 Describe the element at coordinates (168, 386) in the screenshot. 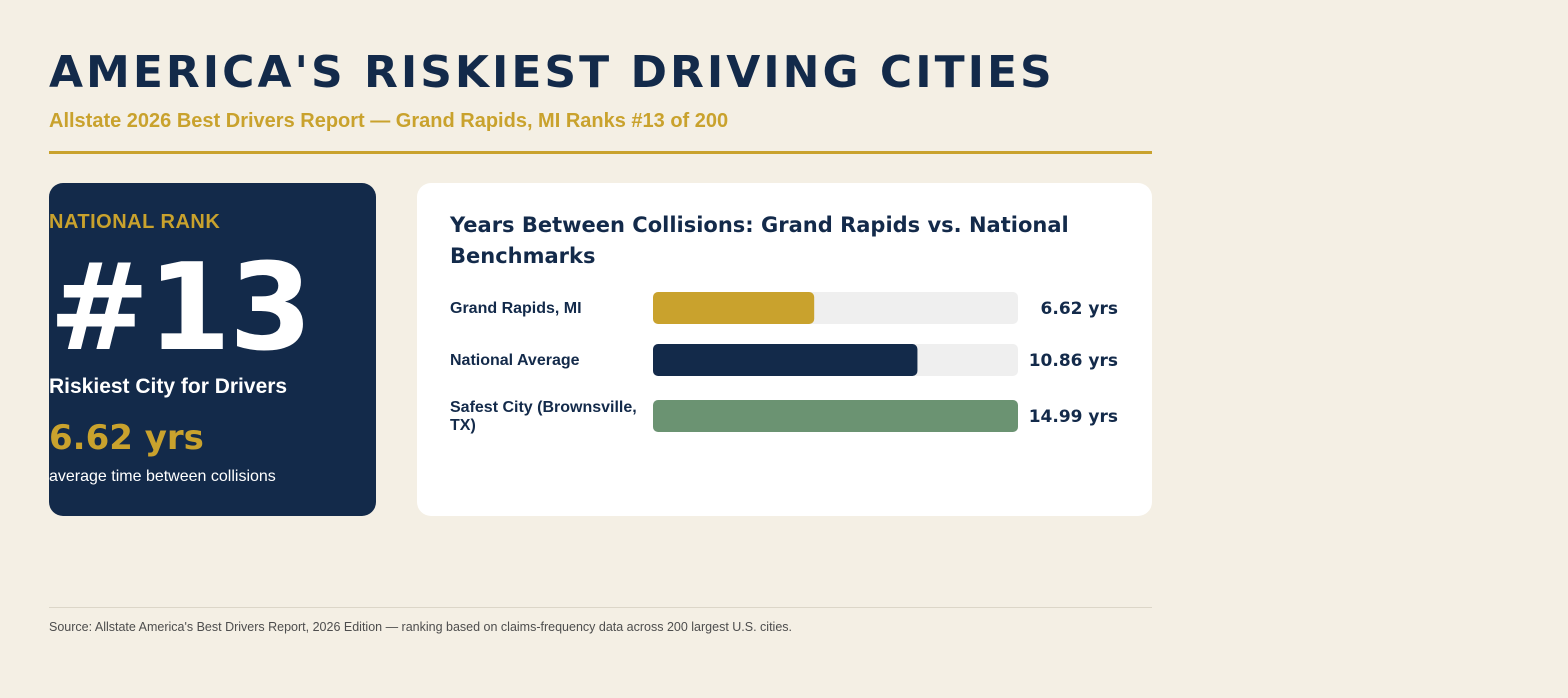

I see `rank-description: Riskiest City for Drivers` at that location.